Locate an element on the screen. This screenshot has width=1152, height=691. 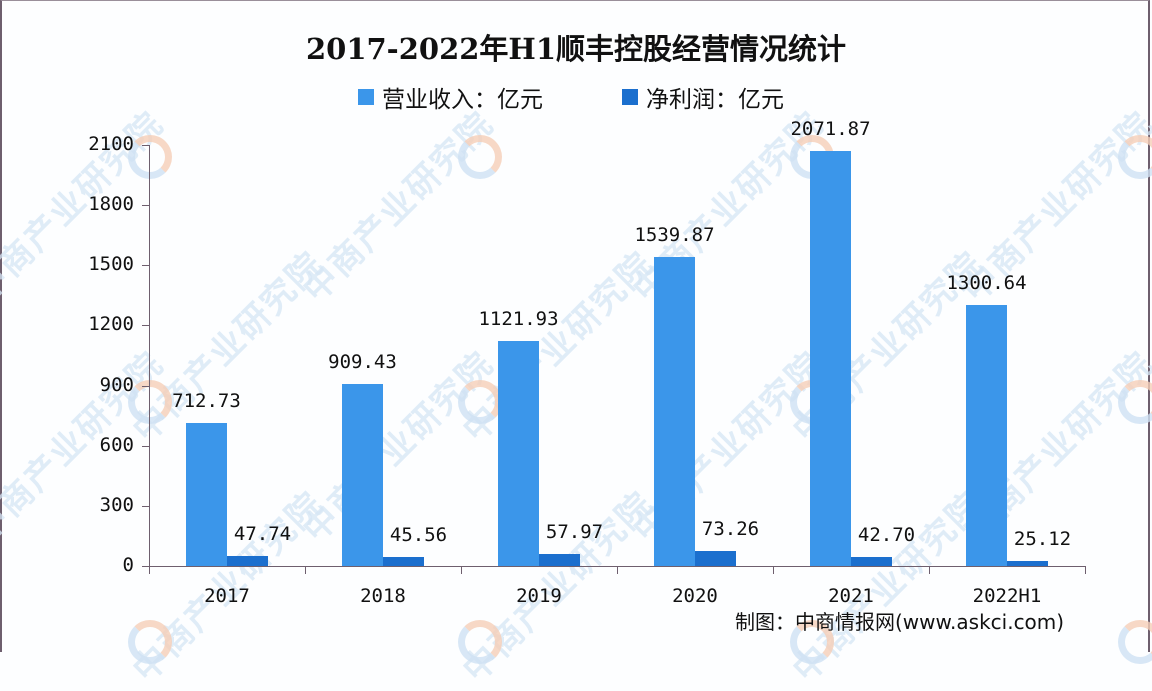
y-tick-label: 0 is located at coordinates (128, 565).